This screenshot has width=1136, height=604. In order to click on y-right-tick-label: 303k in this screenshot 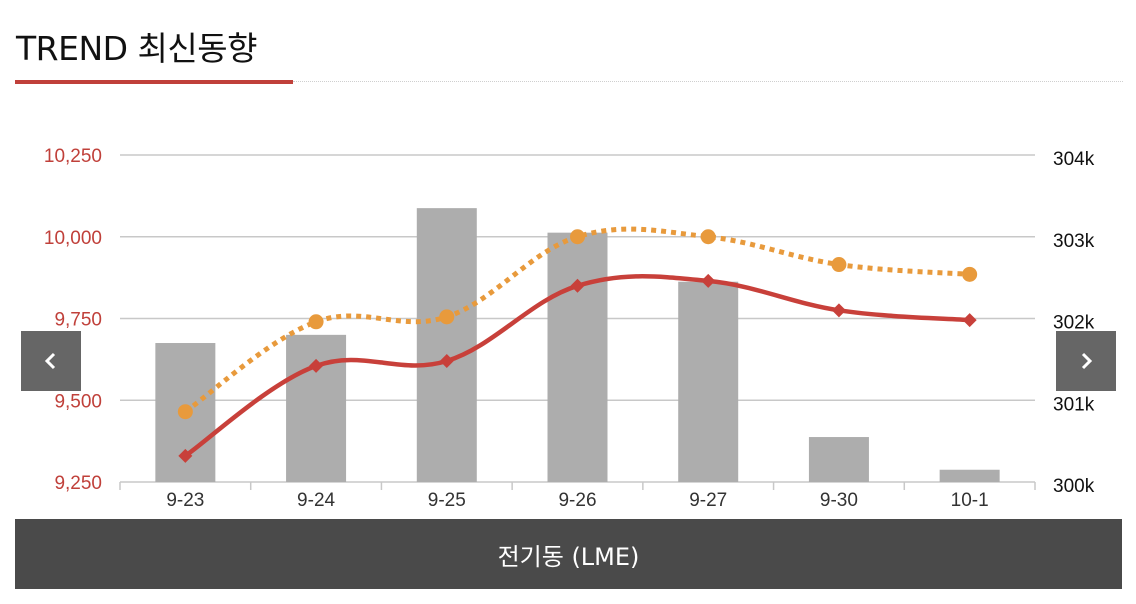, I will do `click(1074, 241)`.